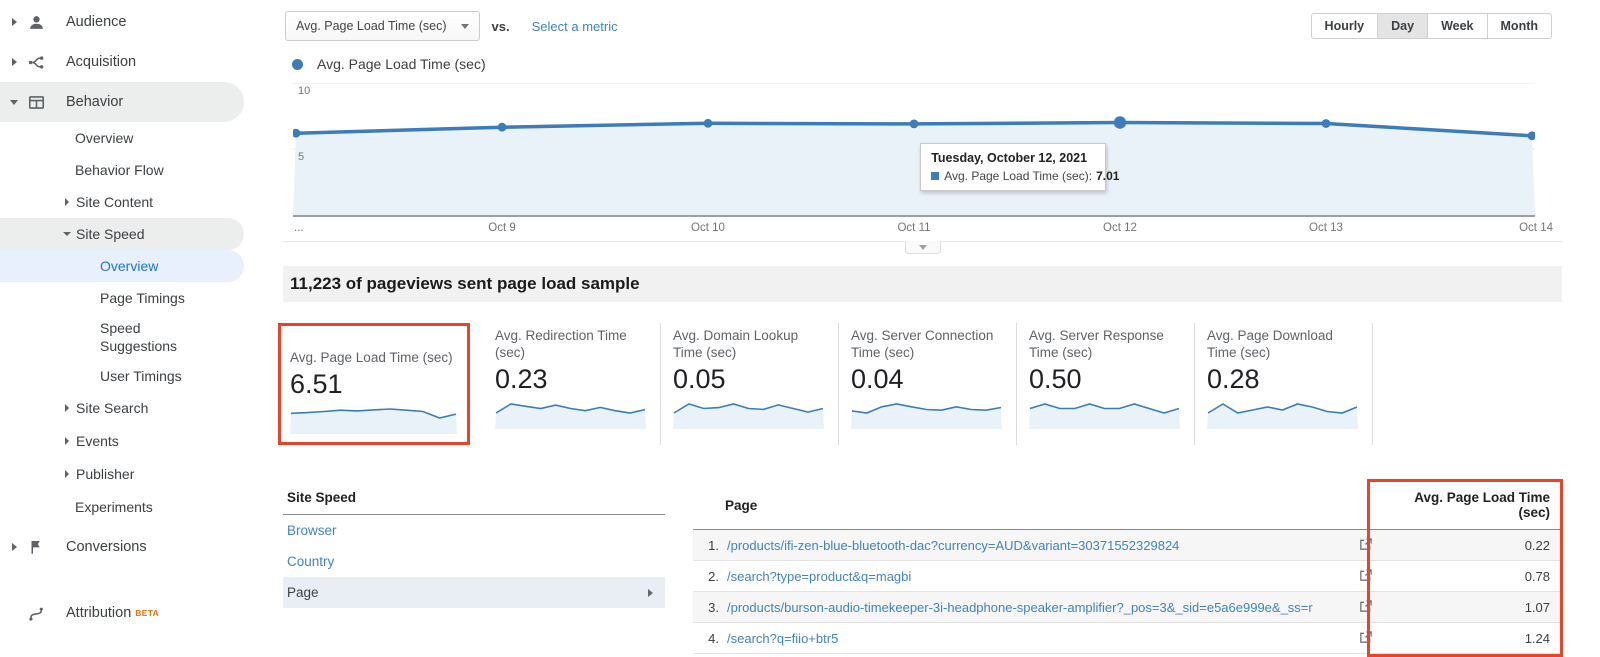 The image size is (1600, 657). Describe the element at coordinates (1009, 158) in the screenshot. I see `tooltip-date: Tuesday, October 12, 2021` at that location.